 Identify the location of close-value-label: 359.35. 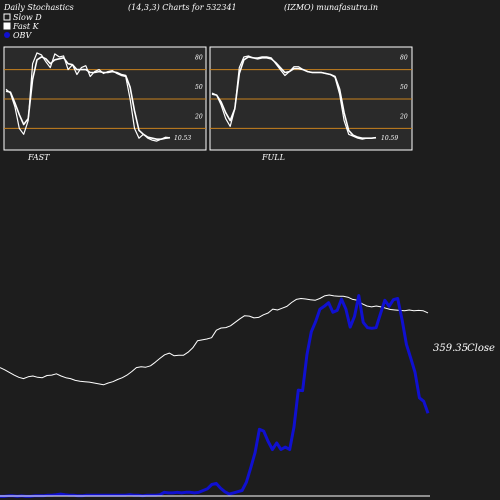
(450, 348).